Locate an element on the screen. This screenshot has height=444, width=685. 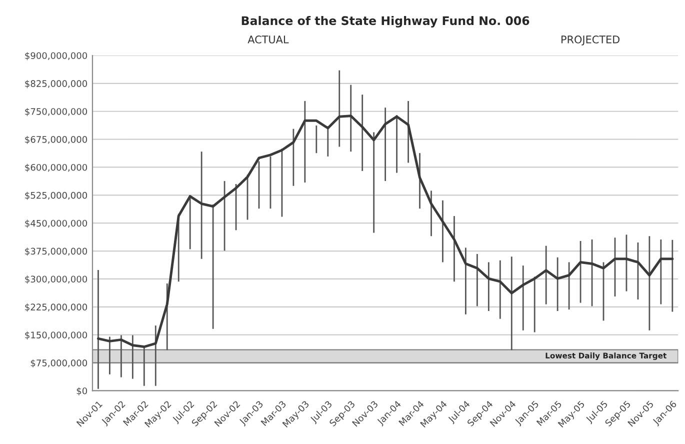
y-tick-label: $600,000,000 is located at coordinates (56, 168).